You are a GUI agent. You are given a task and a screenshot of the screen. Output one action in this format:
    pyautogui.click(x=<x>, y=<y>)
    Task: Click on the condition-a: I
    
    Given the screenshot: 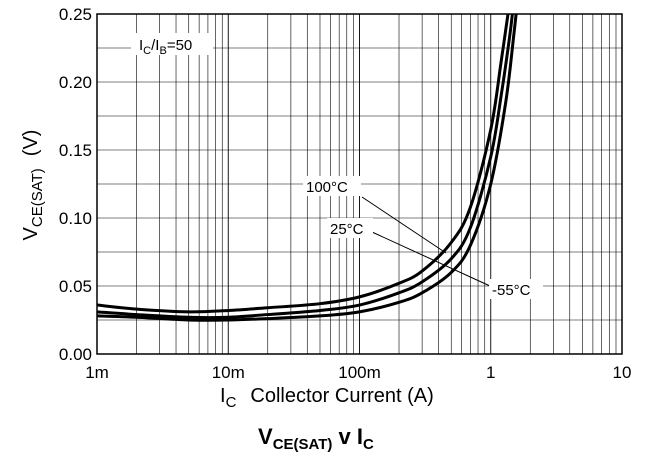 What is the action you would take?
    pyautogui.click(x=141, y=45)
    